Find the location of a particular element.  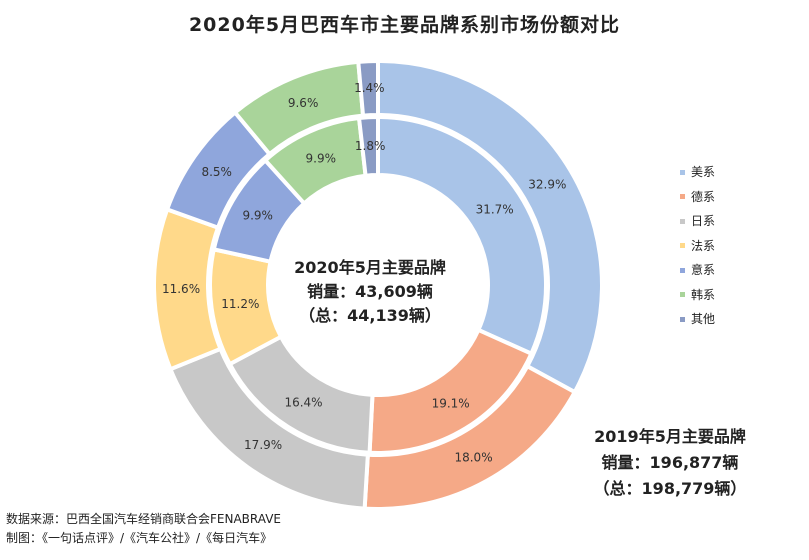

legend-label: 其他 is located at coordinates (703, 319).